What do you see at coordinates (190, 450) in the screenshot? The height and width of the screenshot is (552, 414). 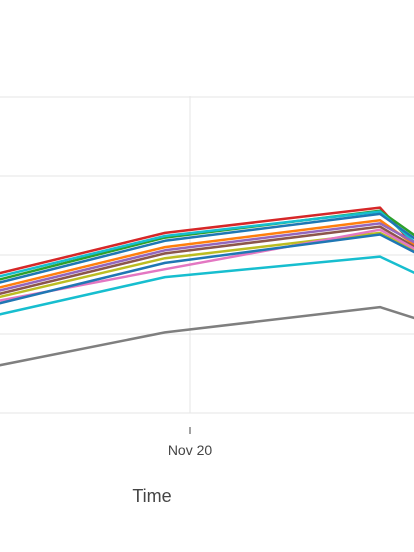 I see `x-tick-label: Nov 20` at bounding box center [190, 450].